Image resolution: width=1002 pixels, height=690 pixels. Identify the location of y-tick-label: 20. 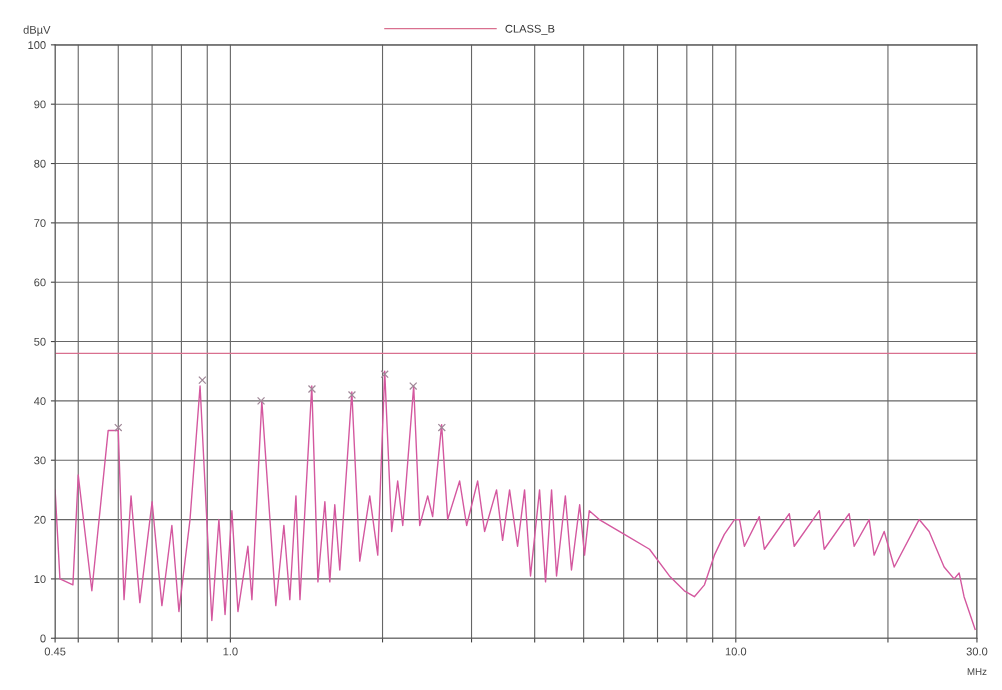
(40, 519).